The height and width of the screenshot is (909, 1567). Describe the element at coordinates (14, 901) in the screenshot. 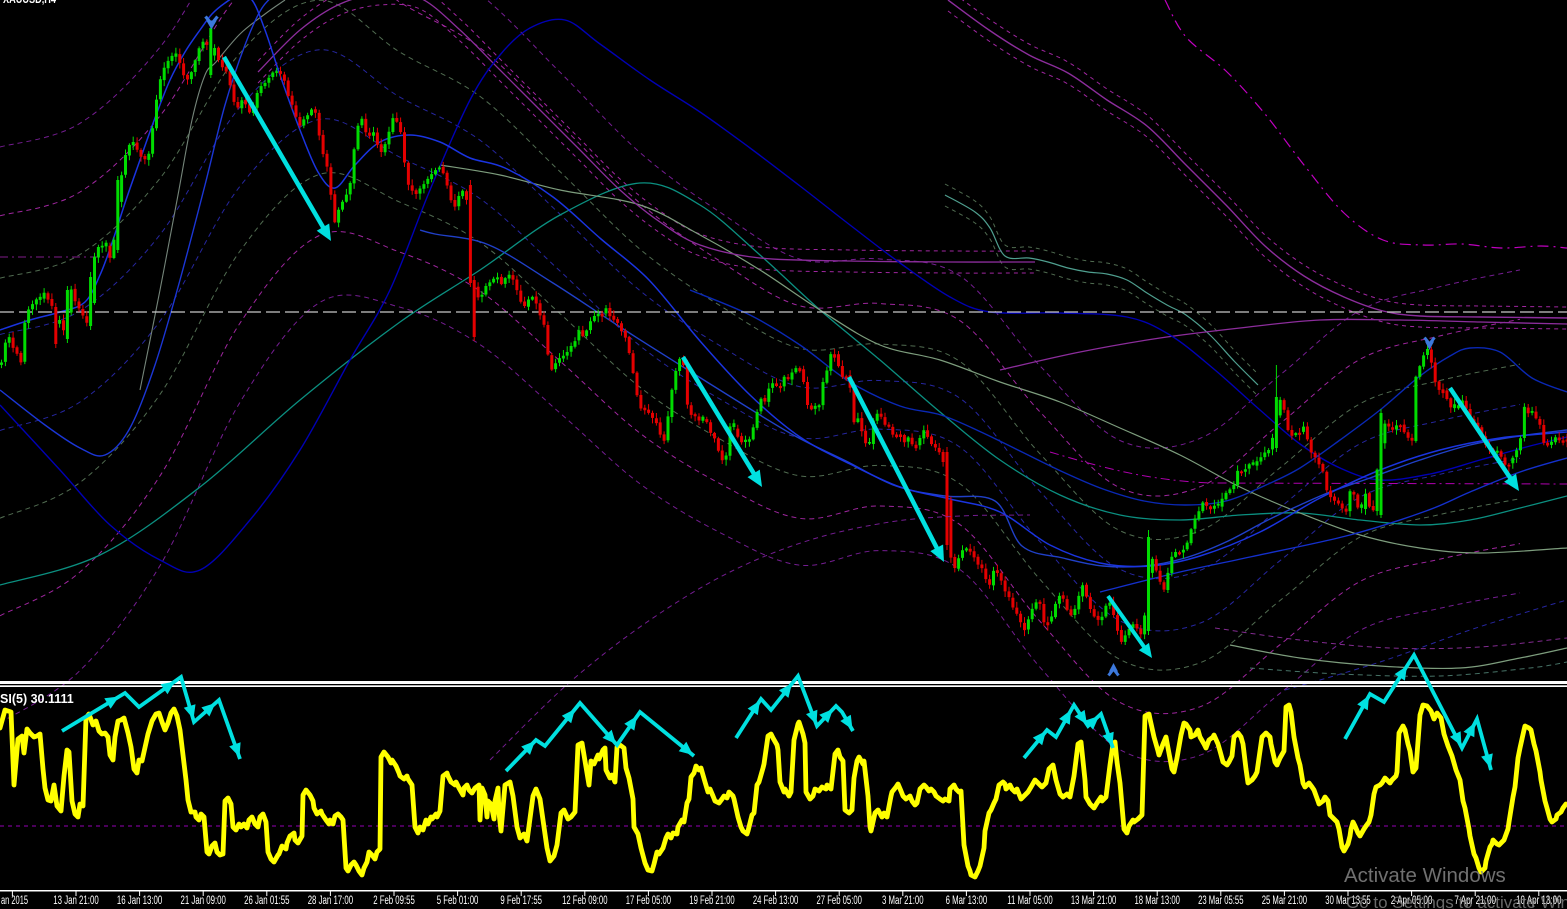

I see `svg-text: an 2015` at that location.